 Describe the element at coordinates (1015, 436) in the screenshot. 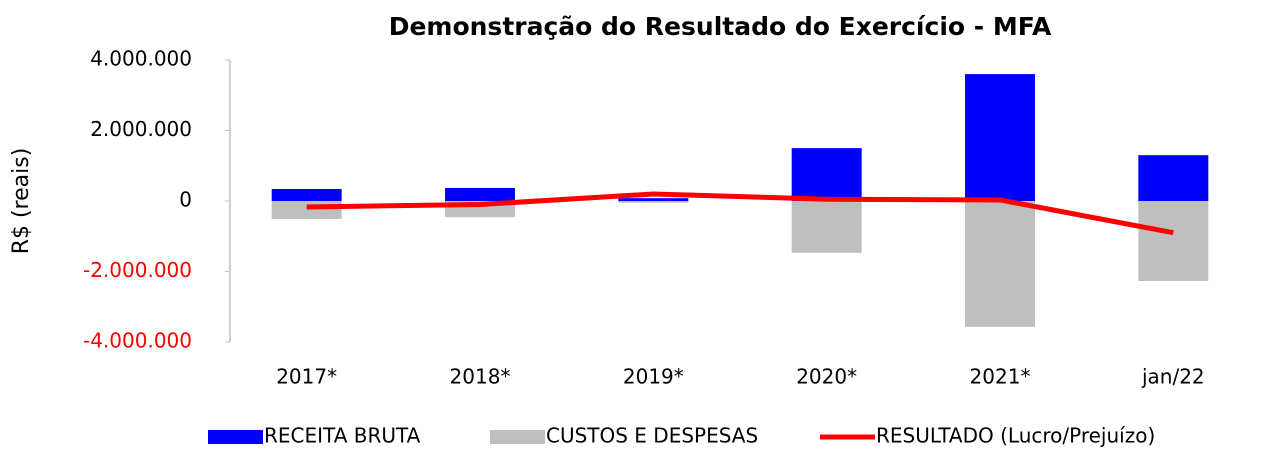

I see `legend-label: RESULTADO (Lucro/Prejuízo)` at that location.